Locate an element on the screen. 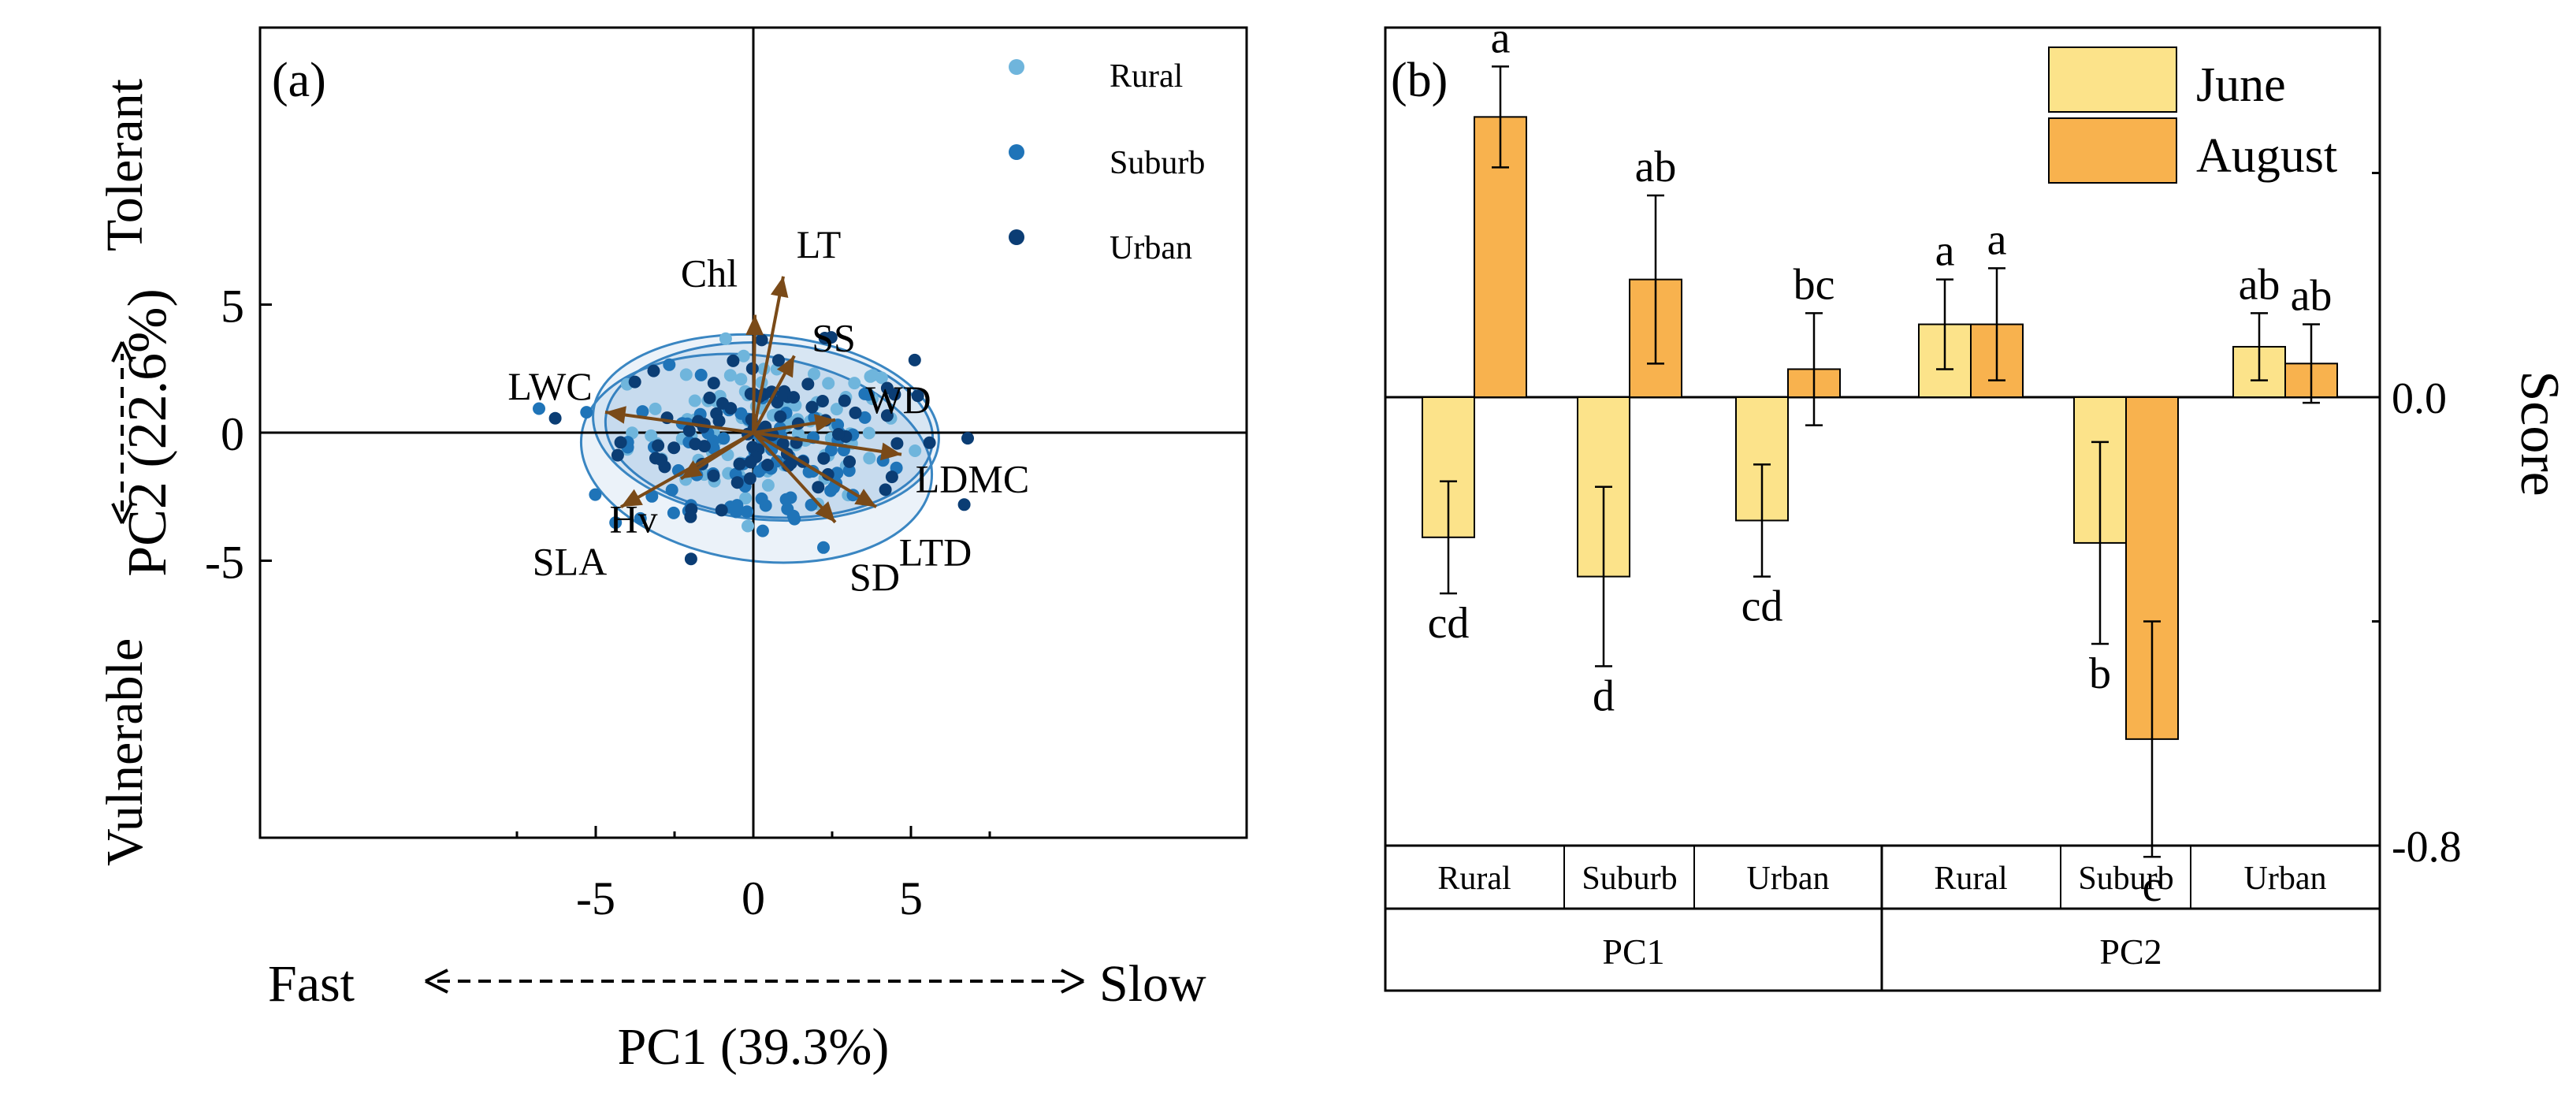  legend-label-june: June is located at coordinates (2241, 85).